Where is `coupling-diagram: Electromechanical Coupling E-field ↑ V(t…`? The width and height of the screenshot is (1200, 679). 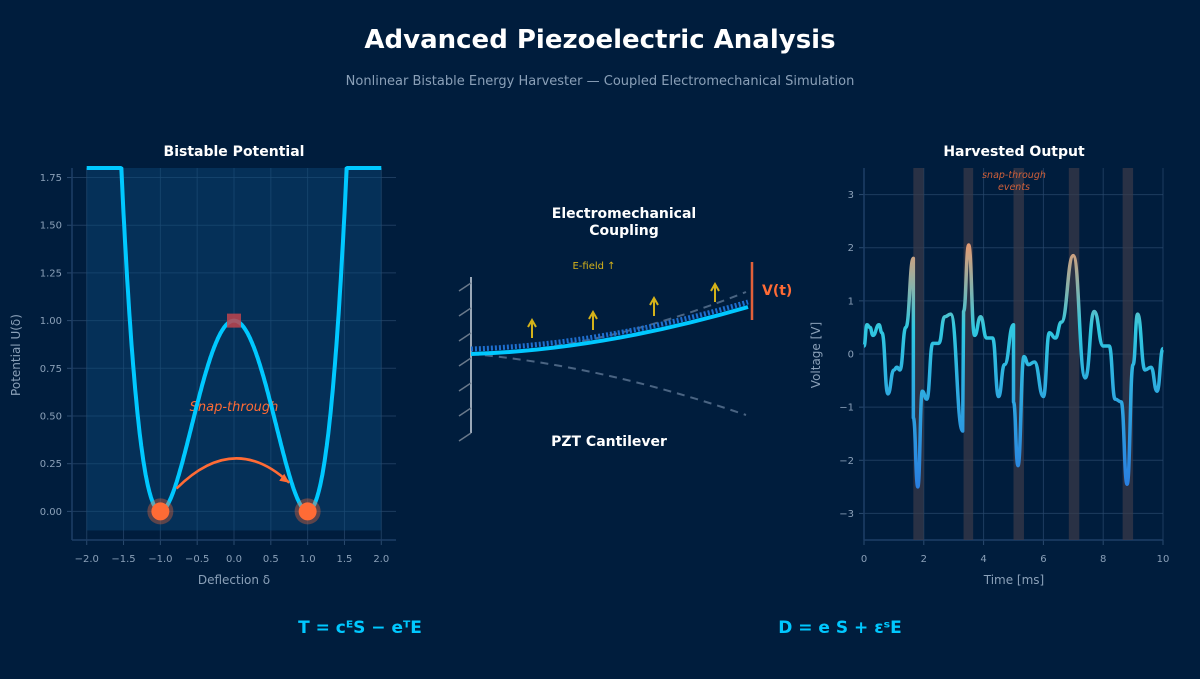 coupling-diagram: Electromechanical Coupling E-field ↑ V(t… is located at coordinates (625, 328).